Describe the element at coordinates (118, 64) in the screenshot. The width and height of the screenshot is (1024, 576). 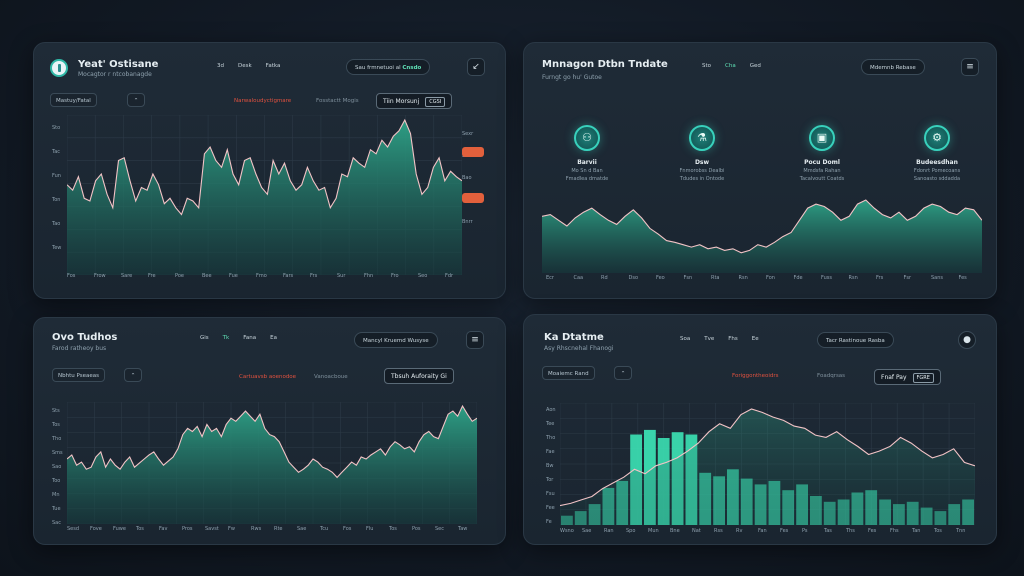
I see `panel-title: Yeat' Ostisane` at that location.